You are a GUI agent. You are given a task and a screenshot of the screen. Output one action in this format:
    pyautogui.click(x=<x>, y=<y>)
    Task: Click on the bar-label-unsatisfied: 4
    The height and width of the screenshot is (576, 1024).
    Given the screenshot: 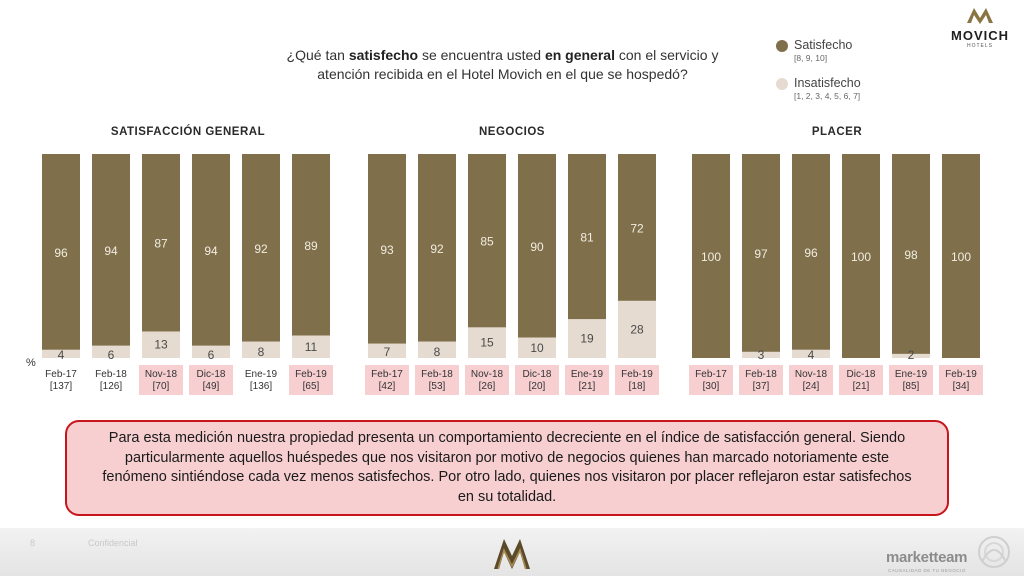 What is the action you would take?
    pyautogui.click(x=811, y=355)
    